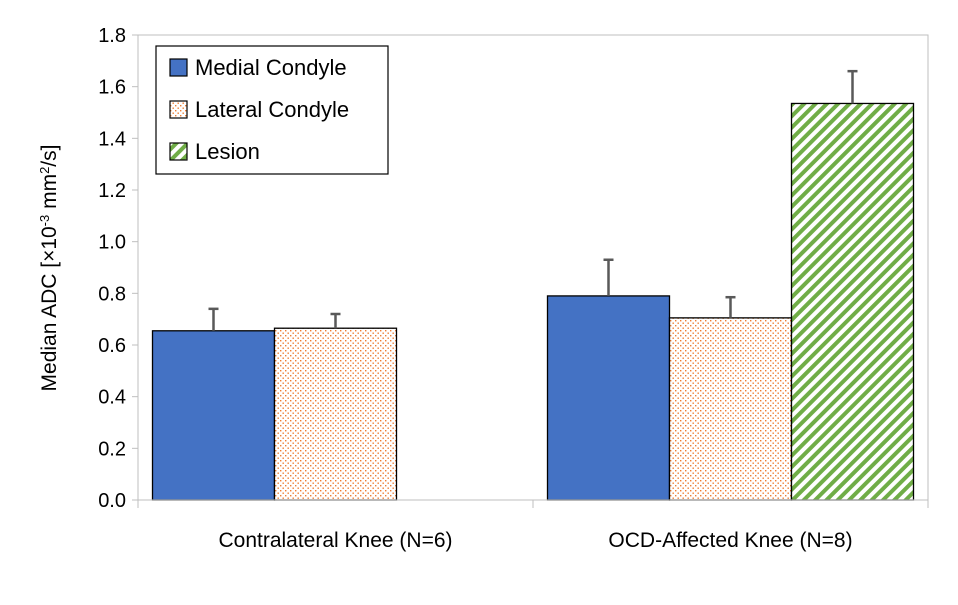  I want to click on legend-swatch-medial-condyle, so click(178, 67).